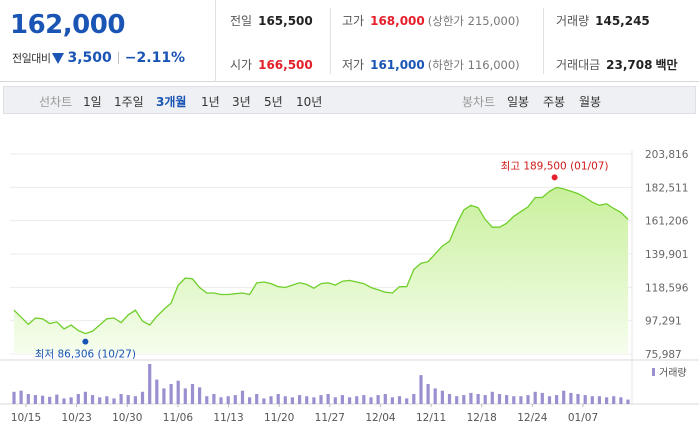  What do you see at coordinates (431, 64) in the screenshot?
I see `low-cell: 저가 161,000 (하한가 116,000)` at bounding box center [431, 64].